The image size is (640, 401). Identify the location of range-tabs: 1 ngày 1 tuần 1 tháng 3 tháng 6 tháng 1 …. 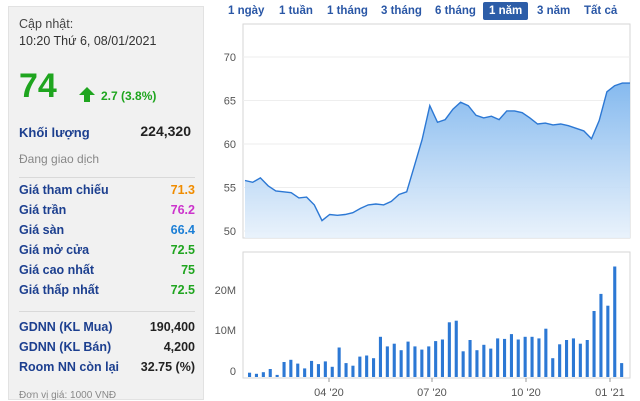
(429, 11).